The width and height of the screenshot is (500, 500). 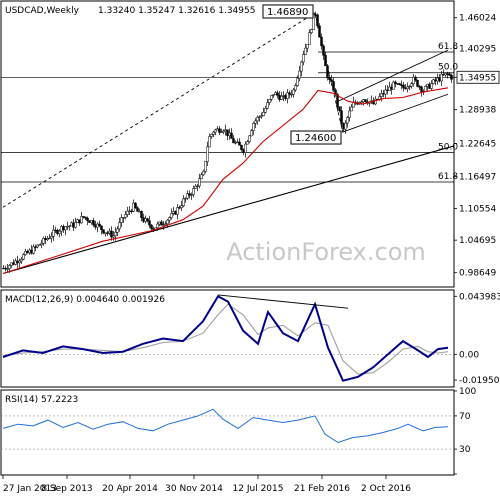 I want to click on channel-lower-line, so click(x=395, y=113).